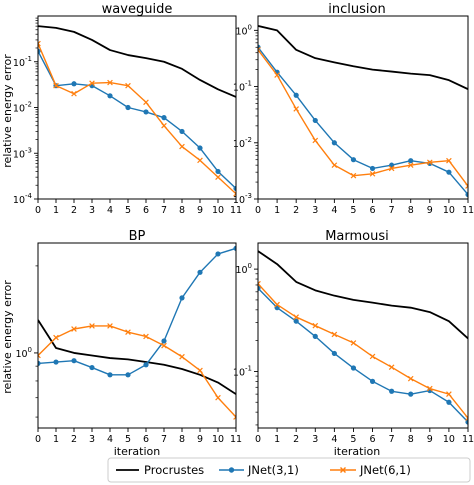 The width and height of the screenshot is (474, 485). I want to click on legend-marker-jnet31, so click(231, 470).